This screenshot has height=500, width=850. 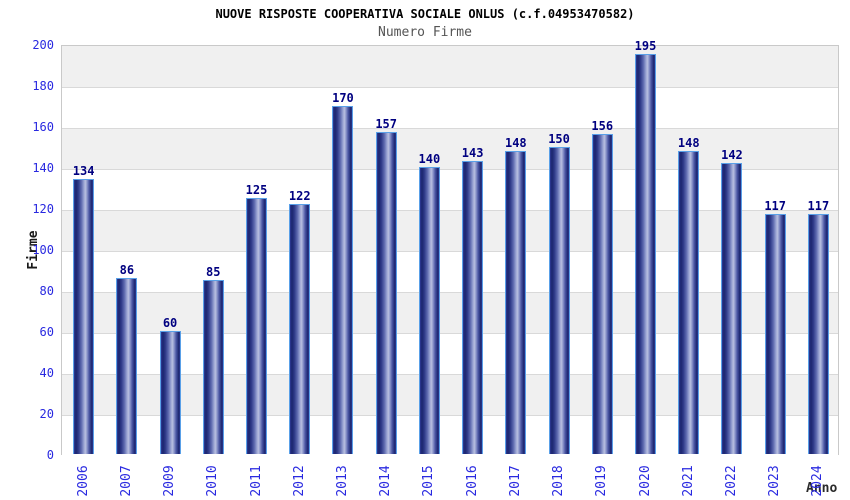 I want to click on bar-value-label: 134, so click(x=83, y=171).